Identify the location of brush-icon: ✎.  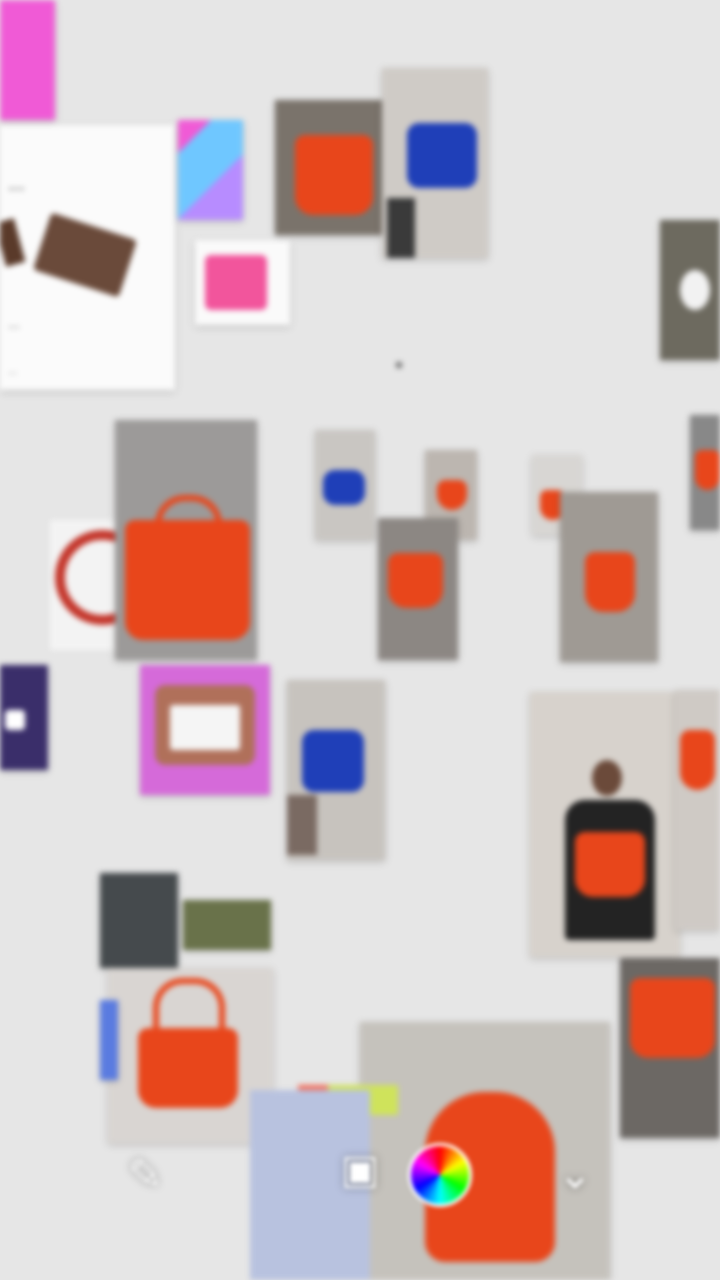
(145, 1175).